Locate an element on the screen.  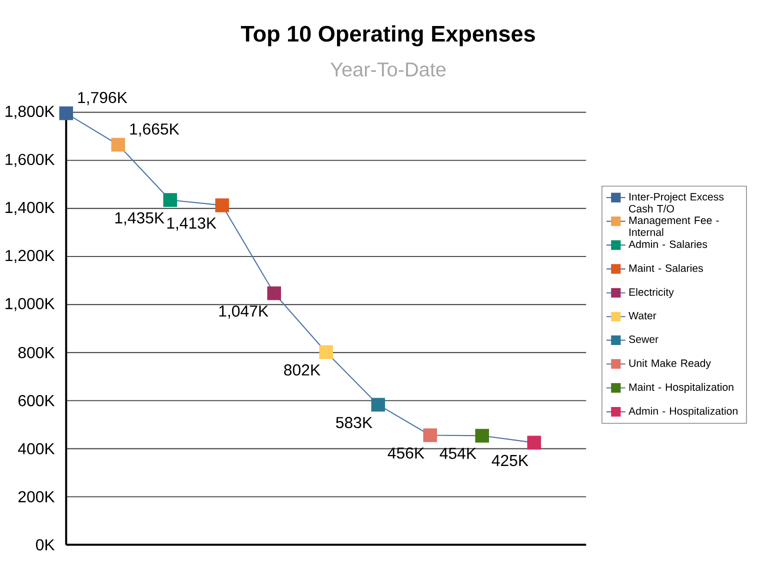
legend-label: Sewer is located at coordinates (643, 340).